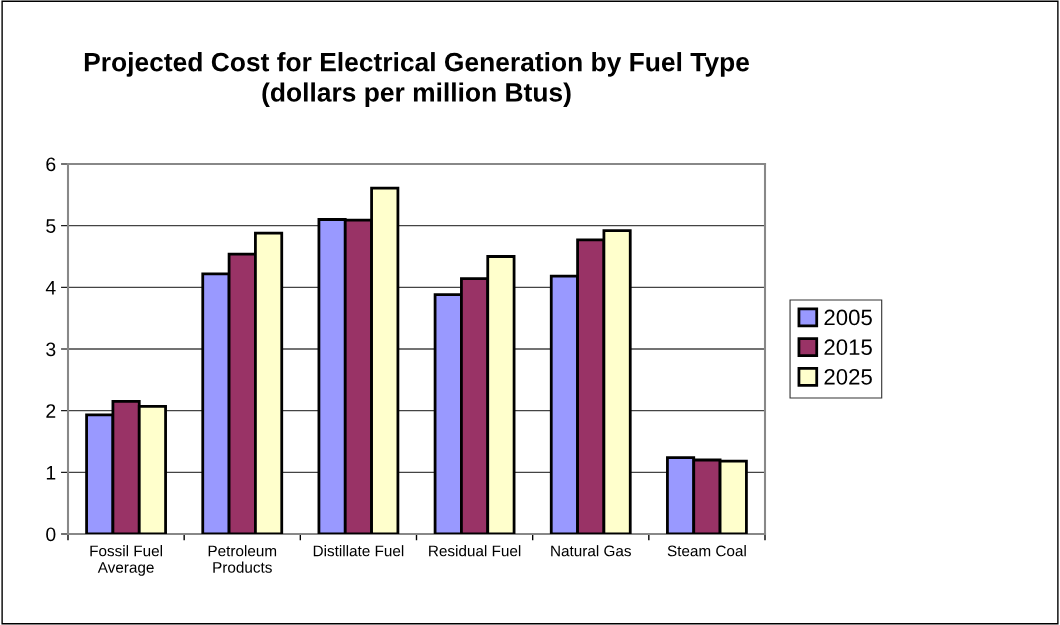 This screenshot has height=625, width=1060. I want to click on y-tick-label: 1, so click(51, 473).